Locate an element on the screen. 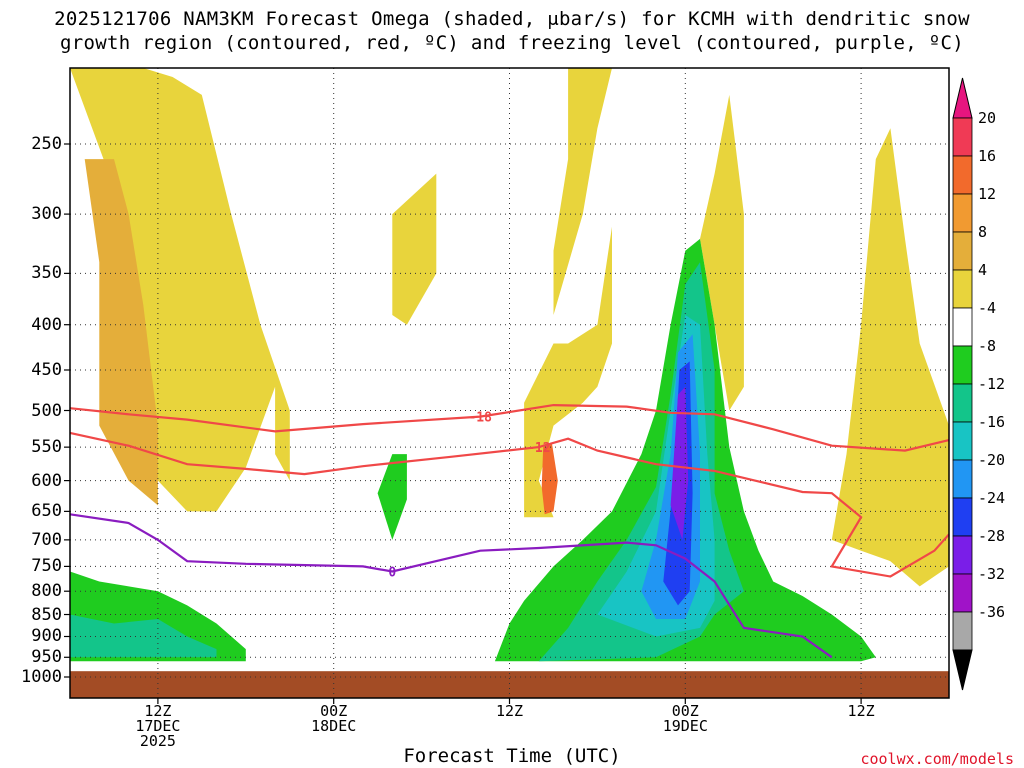 This screenshot has width=1024, height=768. colorbar-label: -32 is located at coordinates (992, 574).